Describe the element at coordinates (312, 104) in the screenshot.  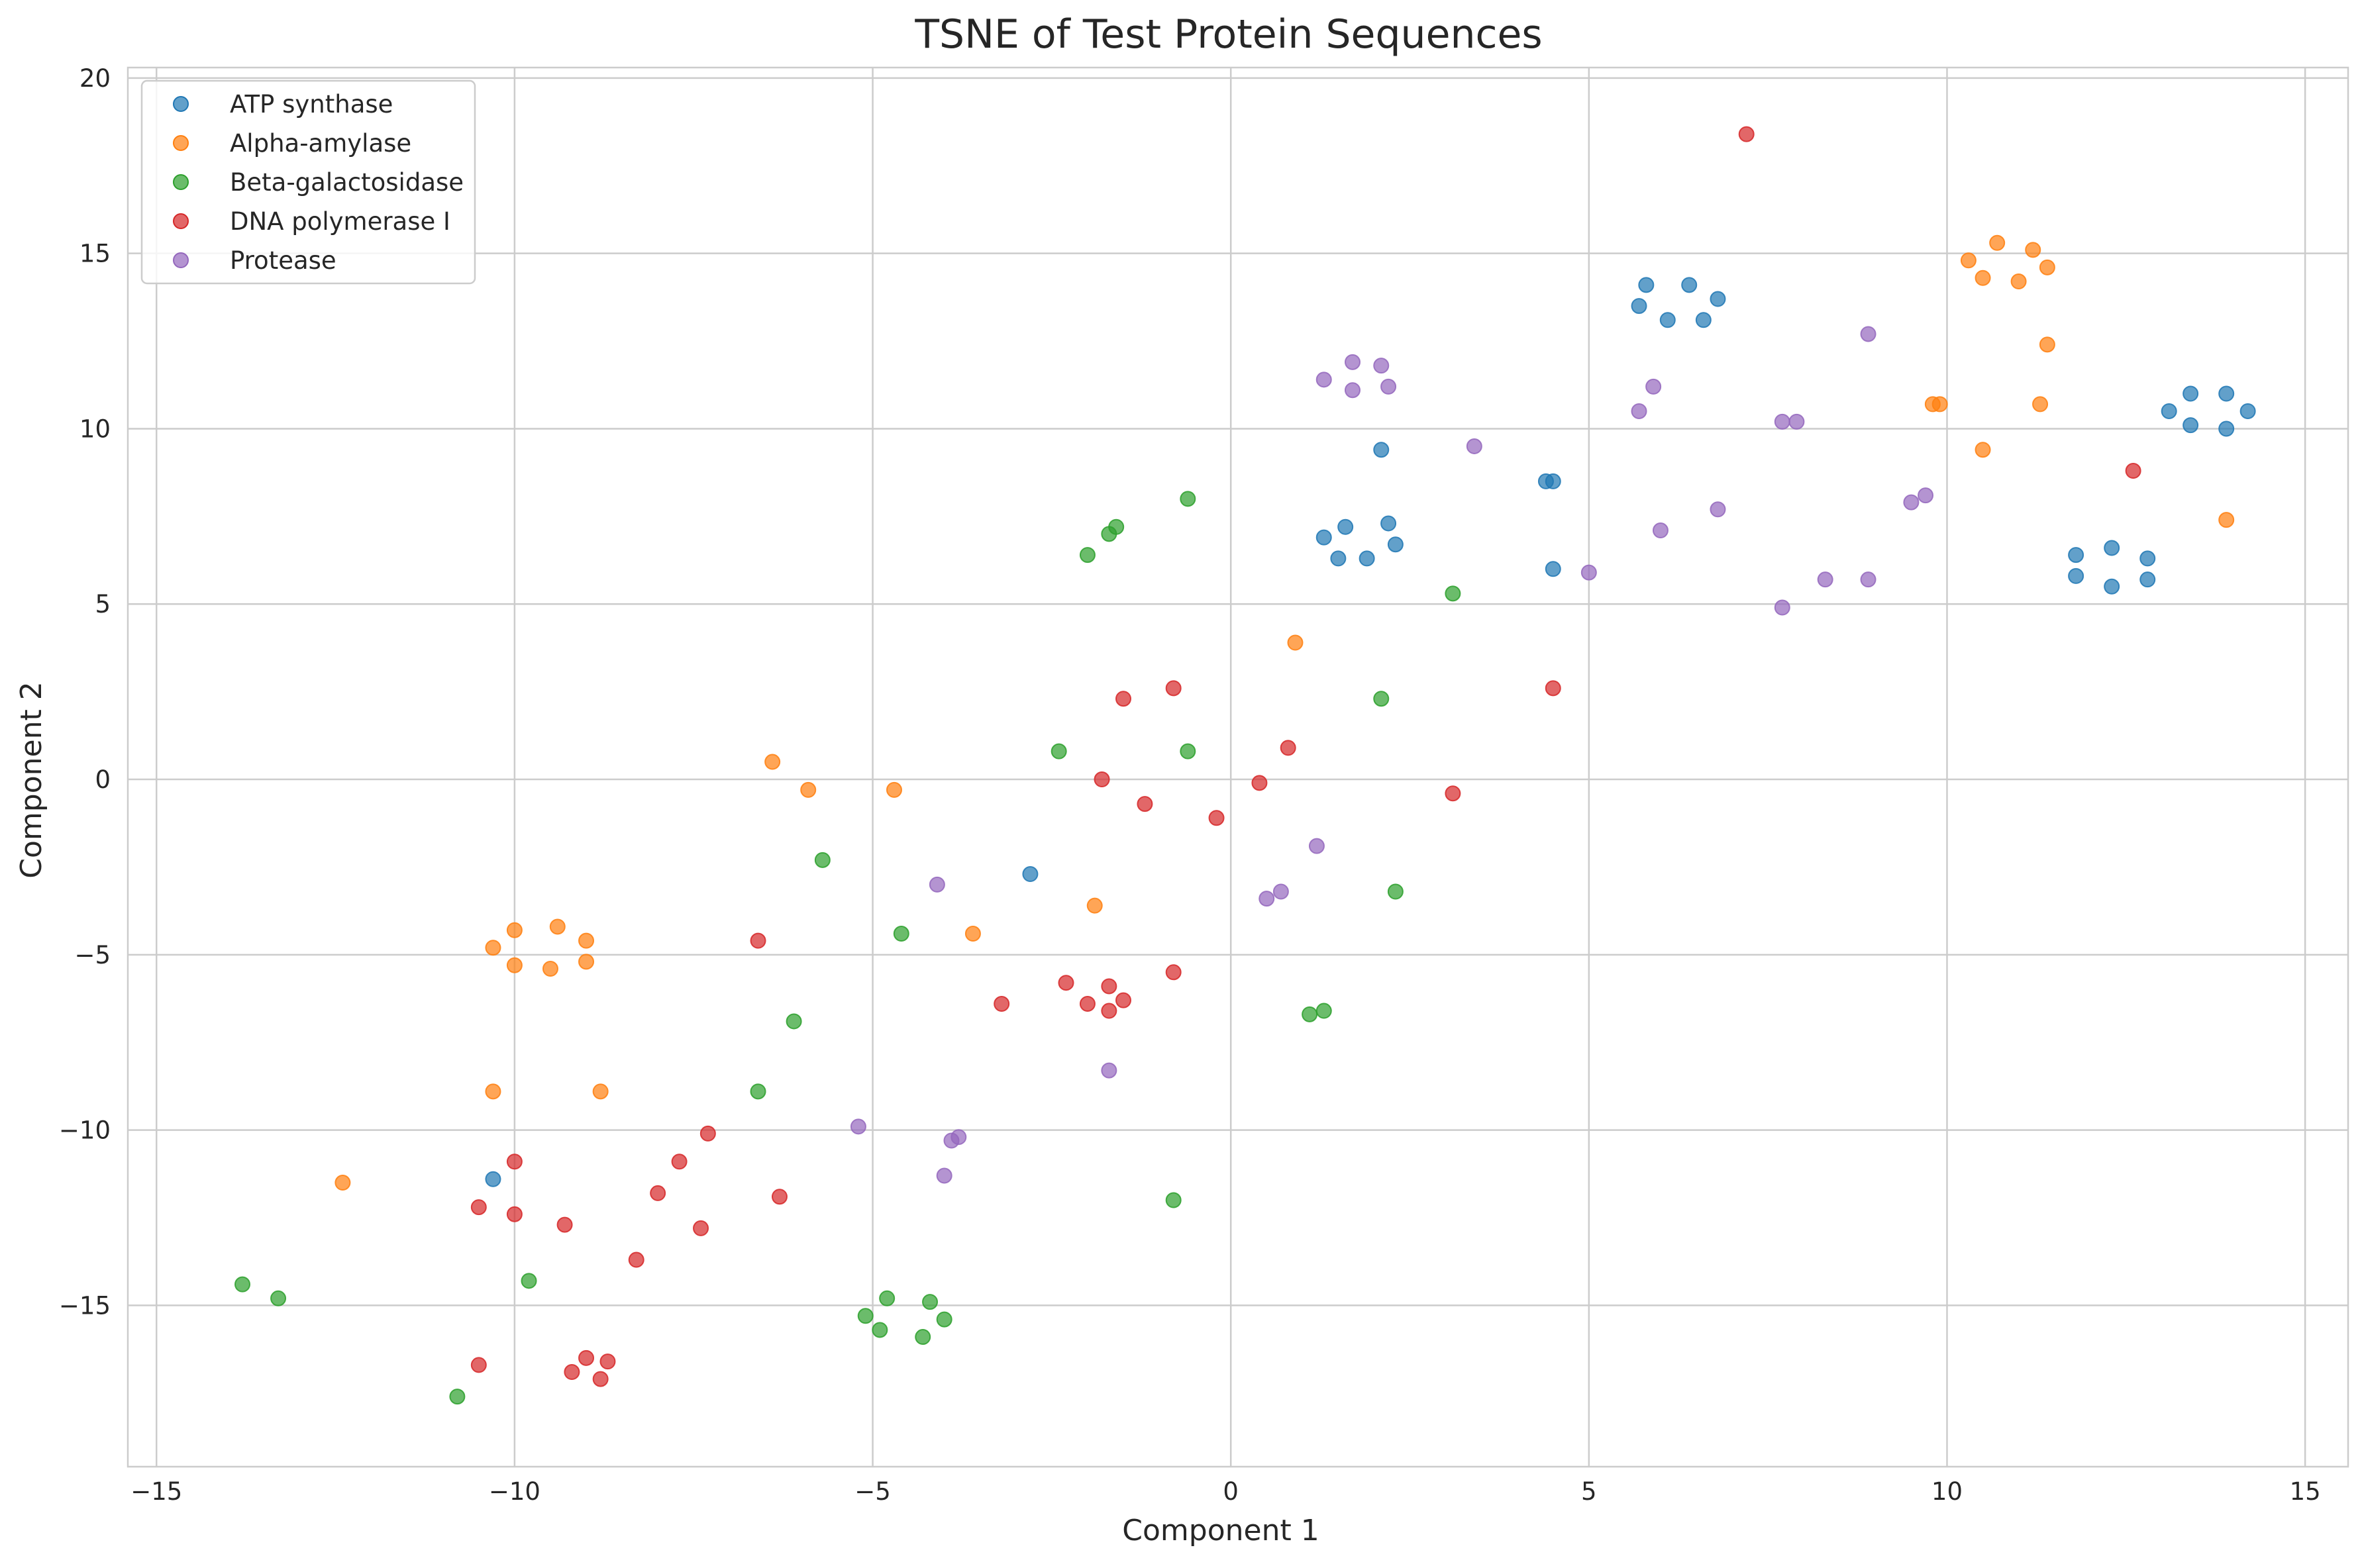
I see `legend-label: ATP synthase` at that location.